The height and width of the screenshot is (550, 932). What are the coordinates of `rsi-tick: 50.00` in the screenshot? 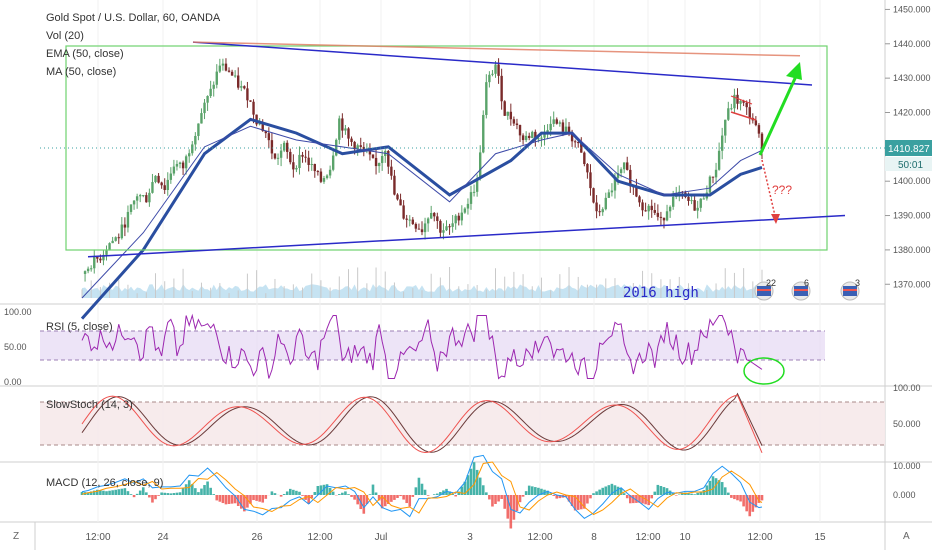 It's located at (15, 347).